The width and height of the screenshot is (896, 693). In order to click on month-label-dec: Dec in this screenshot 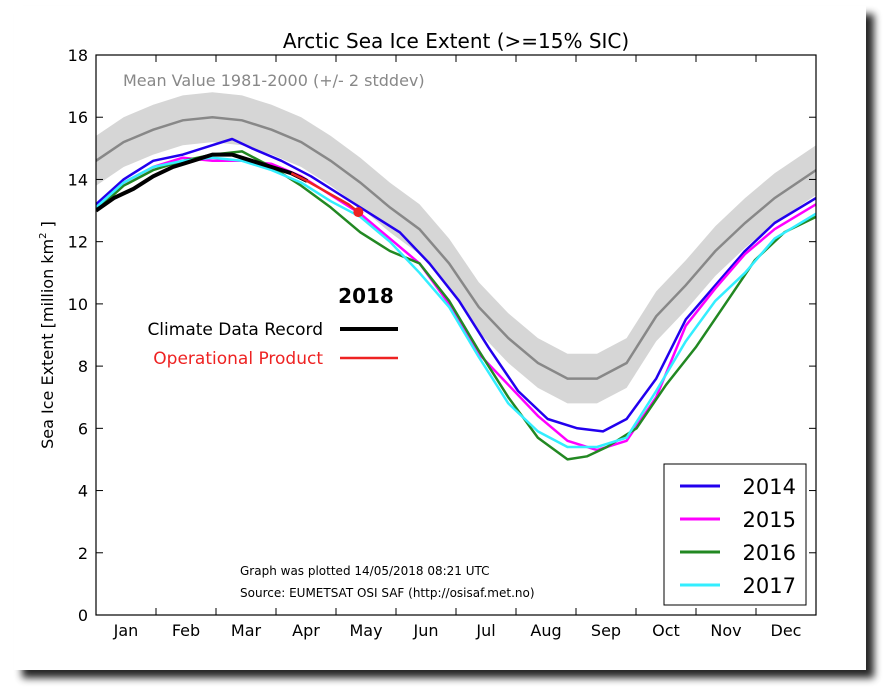, I will do `click(786, 630)`.